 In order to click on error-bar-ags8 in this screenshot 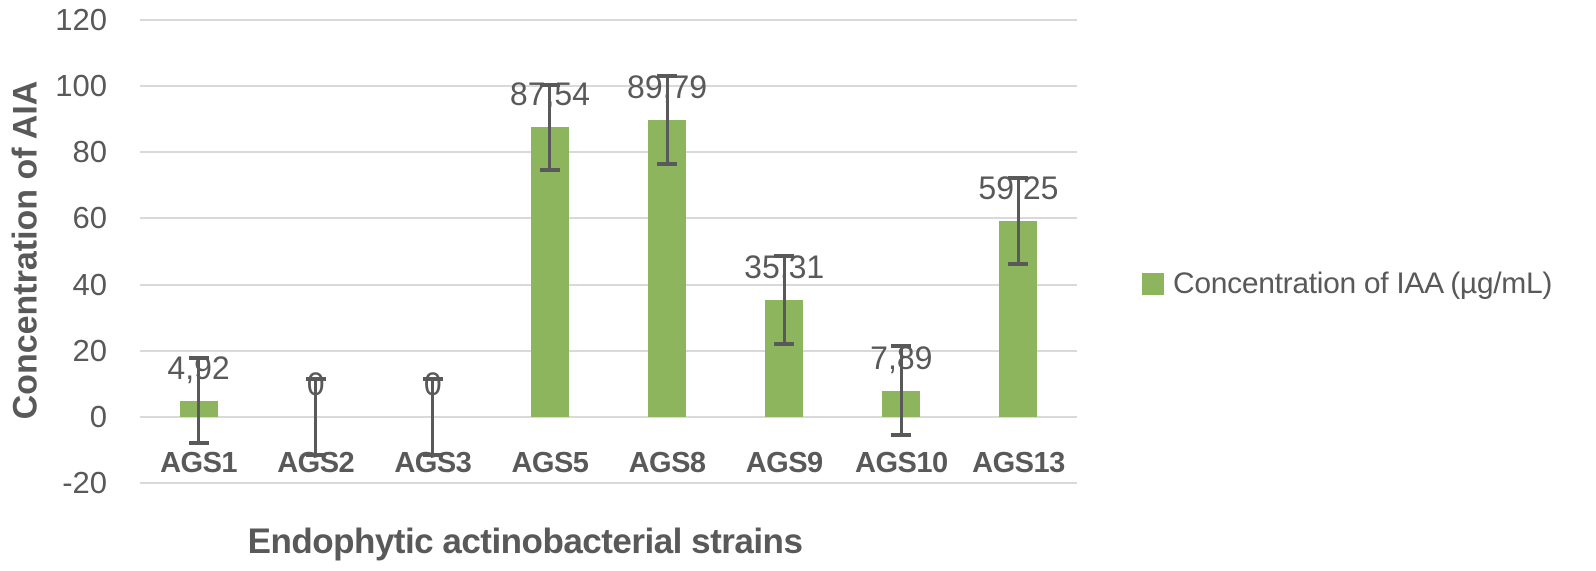, I will do `click(667, 120)`.